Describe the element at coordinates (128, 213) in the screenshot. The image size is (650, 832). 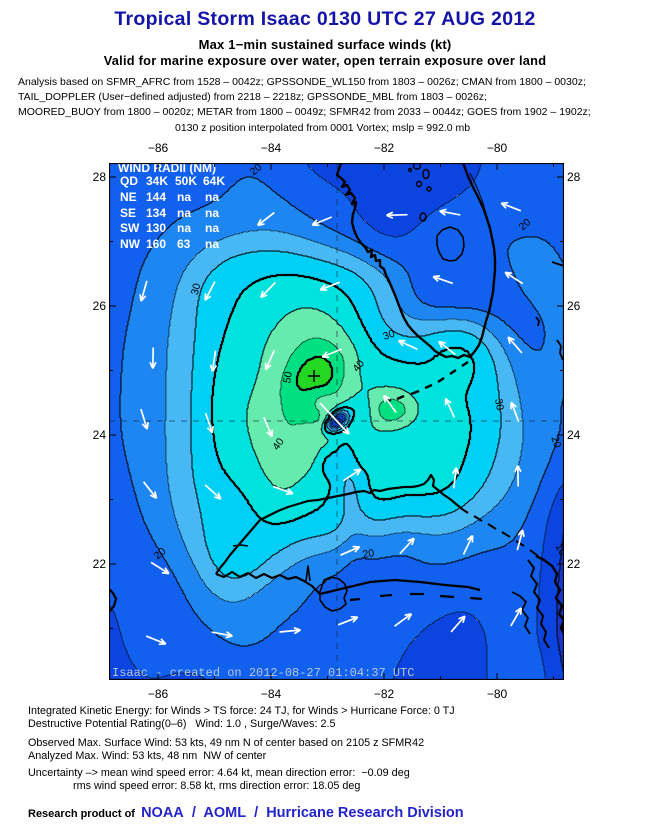
I see `svg-text: SE` at that location.